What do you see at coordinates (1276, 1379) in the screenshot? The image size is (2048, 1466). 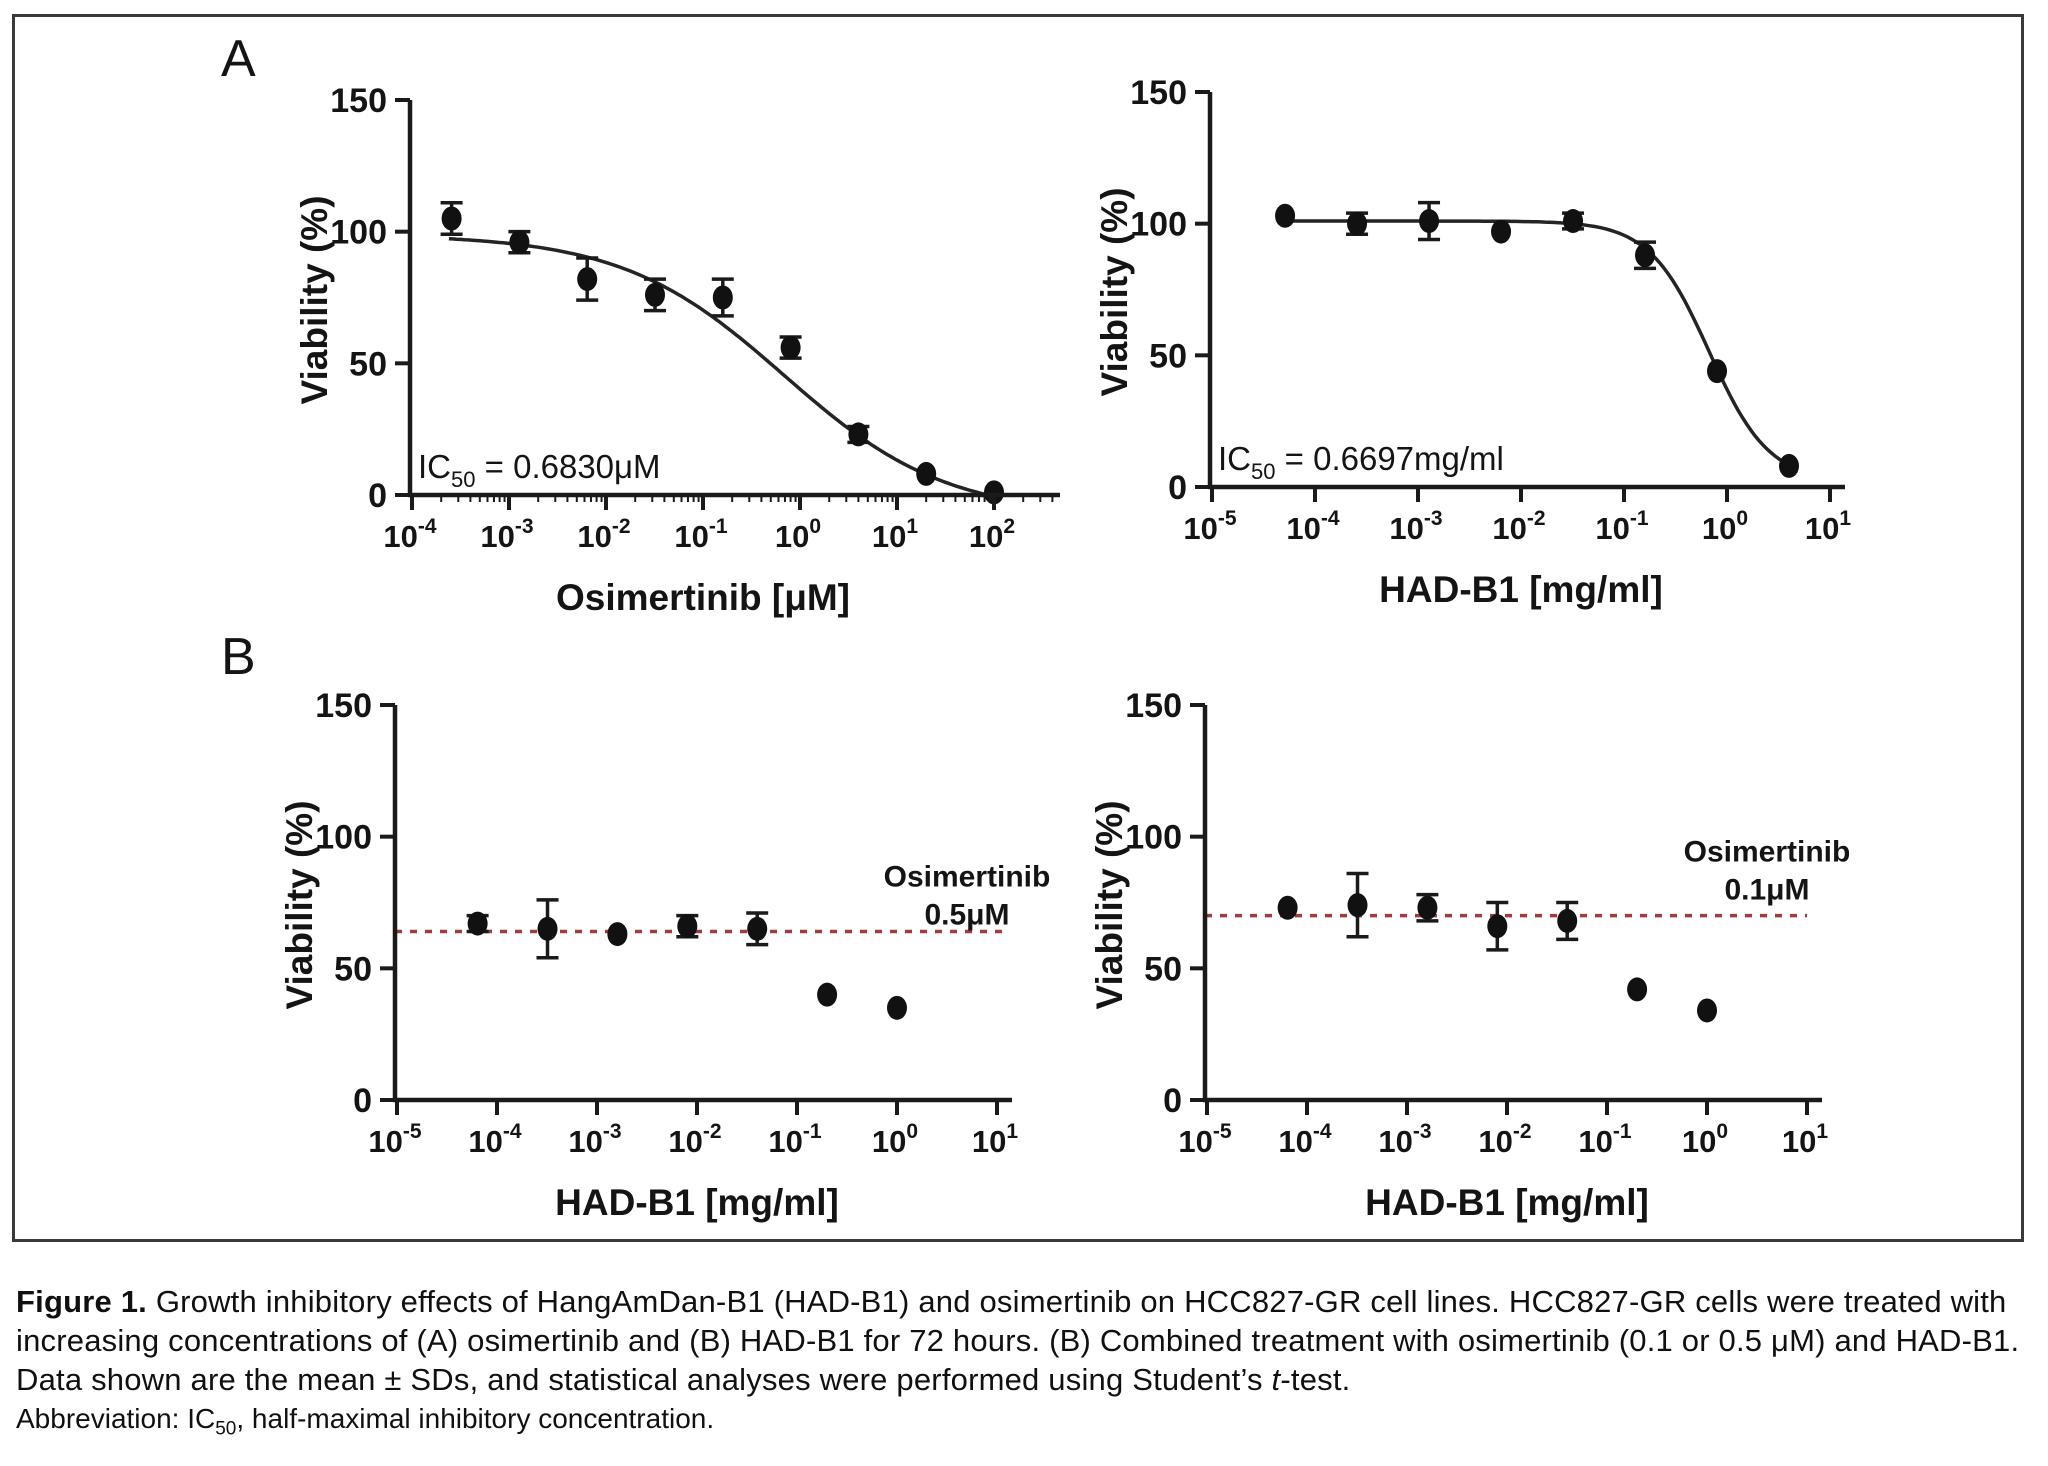 I see `caption-italic-t: t` at bounding box center [1276, 1379].